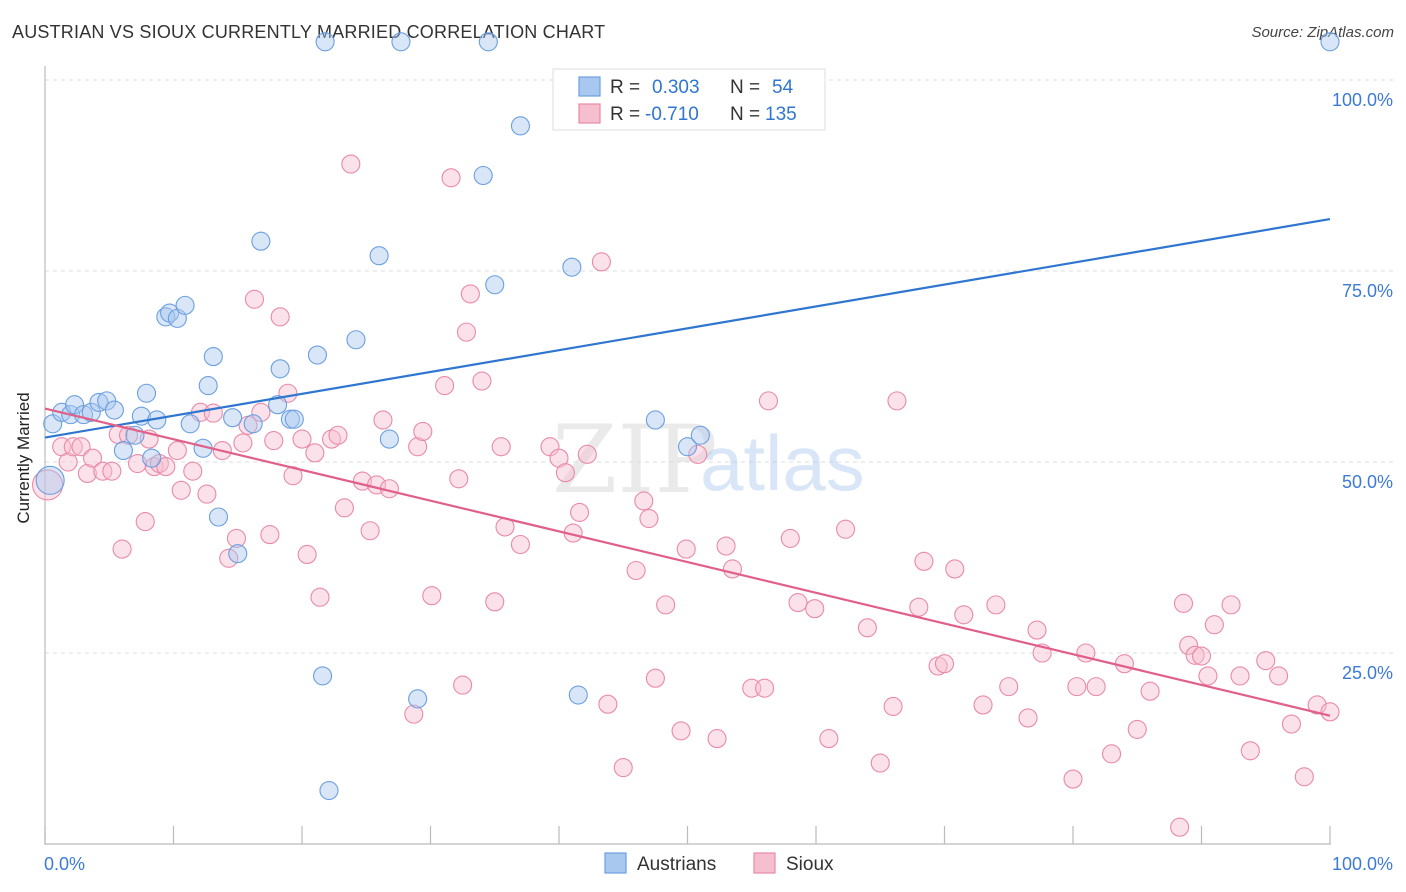 This screenshot has height=892, width=1406. I want to click on r-label-austrians: R =, so click(625, 87).